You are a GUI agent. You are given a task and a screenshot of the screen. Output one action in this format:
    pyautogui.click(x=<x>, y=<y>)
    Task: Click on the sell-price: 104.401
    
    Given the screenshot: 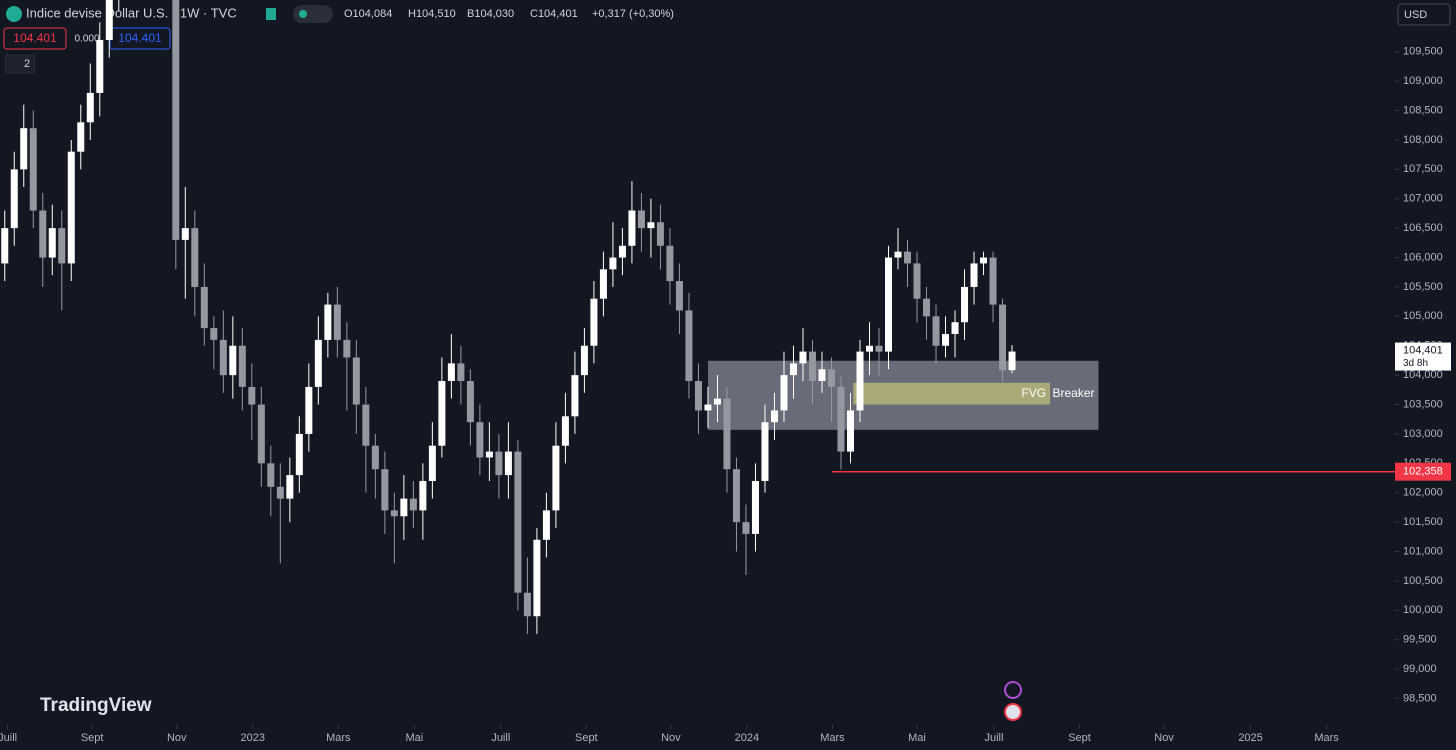 What is the action you would take?
    pyautogui.click(x=35, y=38)
    